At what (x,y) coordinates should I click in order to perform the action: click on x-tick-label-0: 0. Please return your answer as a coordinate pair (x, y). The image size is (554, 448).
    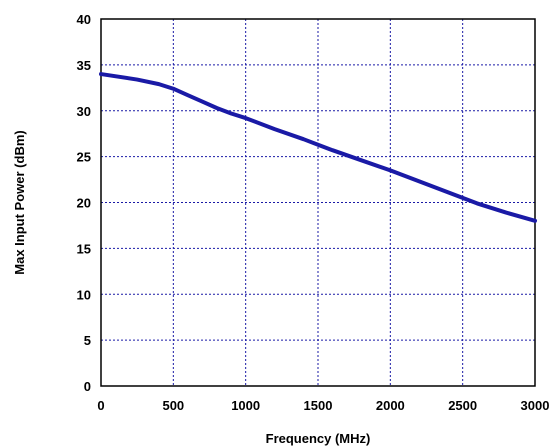
    Looking at the image, I should click on (100, 405).